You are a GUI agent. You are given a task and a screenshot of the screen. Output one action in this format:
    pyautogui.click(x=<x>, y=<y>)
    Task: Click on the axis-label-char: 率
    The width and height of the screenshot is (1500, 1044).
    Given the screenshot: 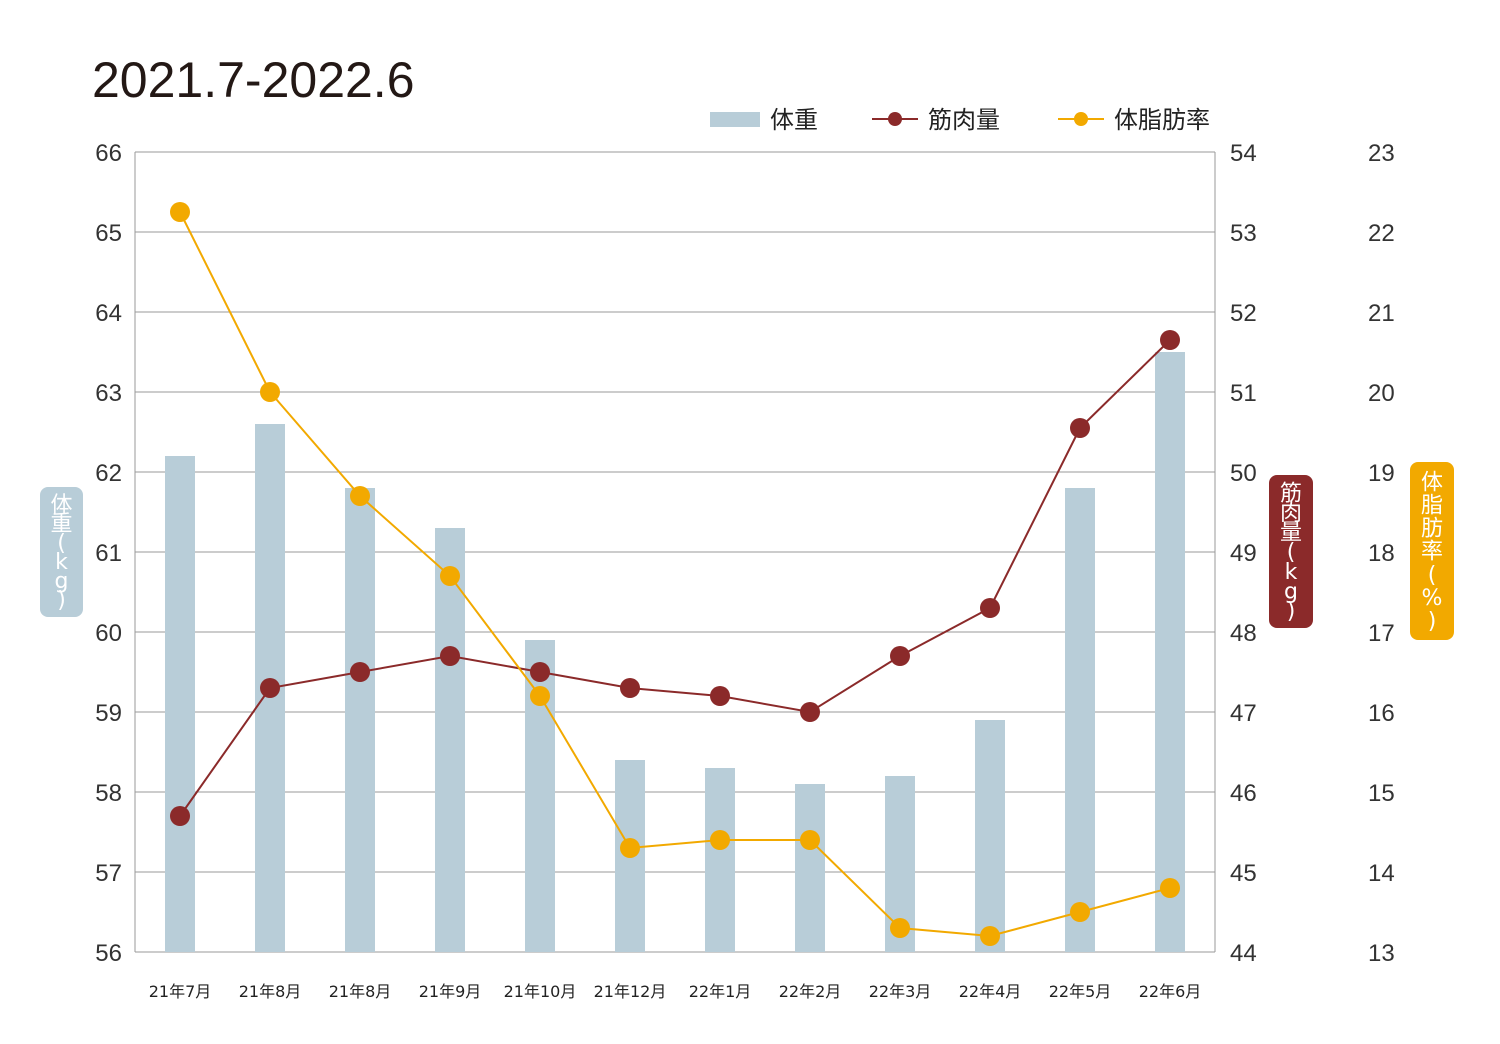 What is the action you would take?
    pyautogui.click(x=1432, y=552)
    